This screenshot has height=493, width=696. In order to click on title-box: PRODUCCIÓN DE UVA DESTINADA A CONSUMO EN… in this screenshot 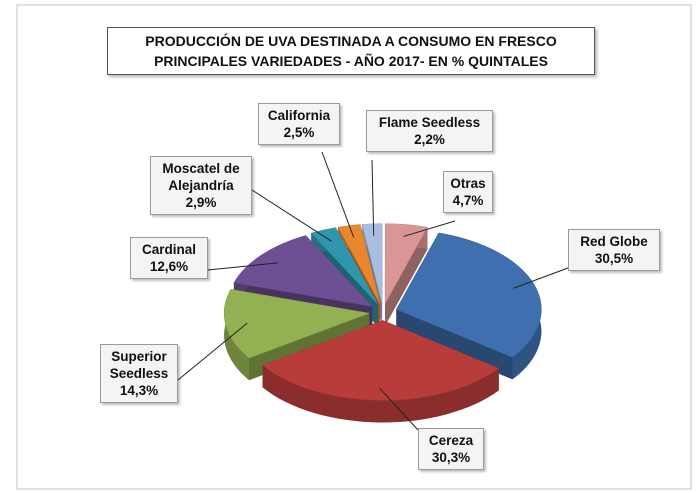, I will do `click(351, 51)`.